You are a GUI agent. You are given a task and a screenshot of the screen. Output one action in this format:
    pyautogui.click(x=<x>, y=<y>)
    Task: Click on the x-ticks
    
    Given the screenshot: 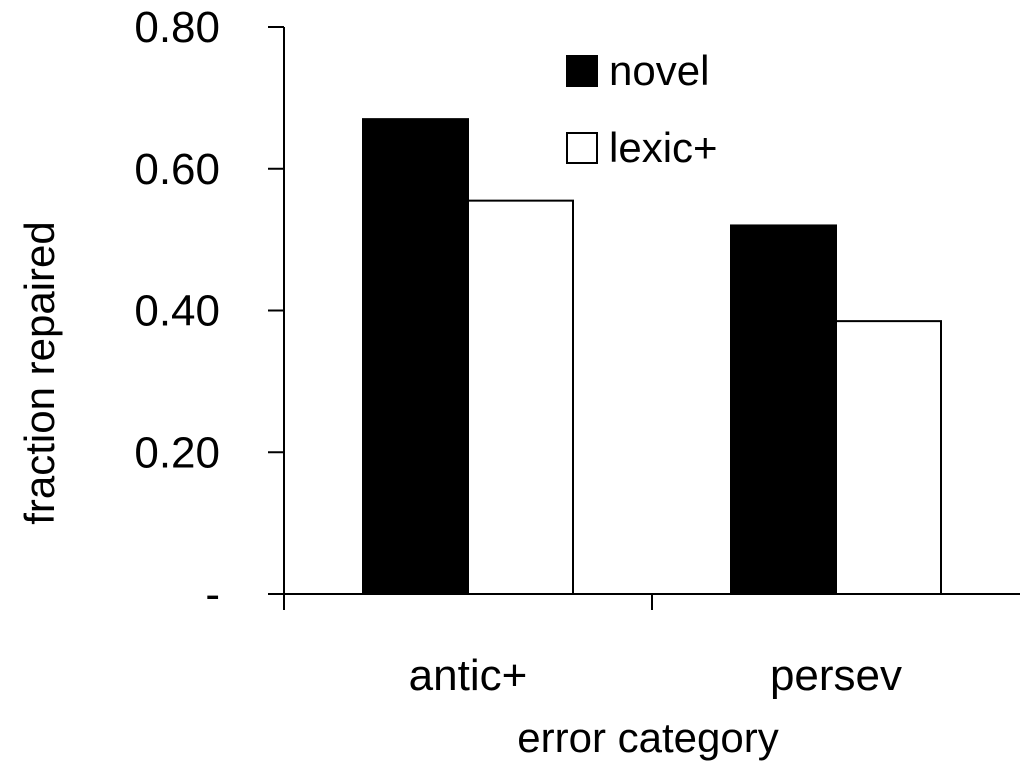 What is the action you would take?
    pyautogui.click(x=468, y=602)
    